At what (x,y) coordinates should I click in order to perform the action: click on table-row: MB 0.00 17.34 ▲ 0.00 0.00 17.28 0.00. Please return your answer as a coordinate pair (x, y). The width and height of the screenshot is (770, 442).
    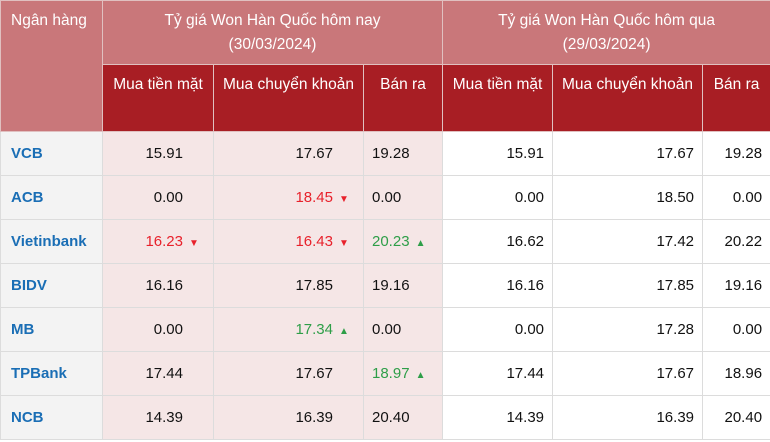
    Looking at the image, I should click on (385, 329).